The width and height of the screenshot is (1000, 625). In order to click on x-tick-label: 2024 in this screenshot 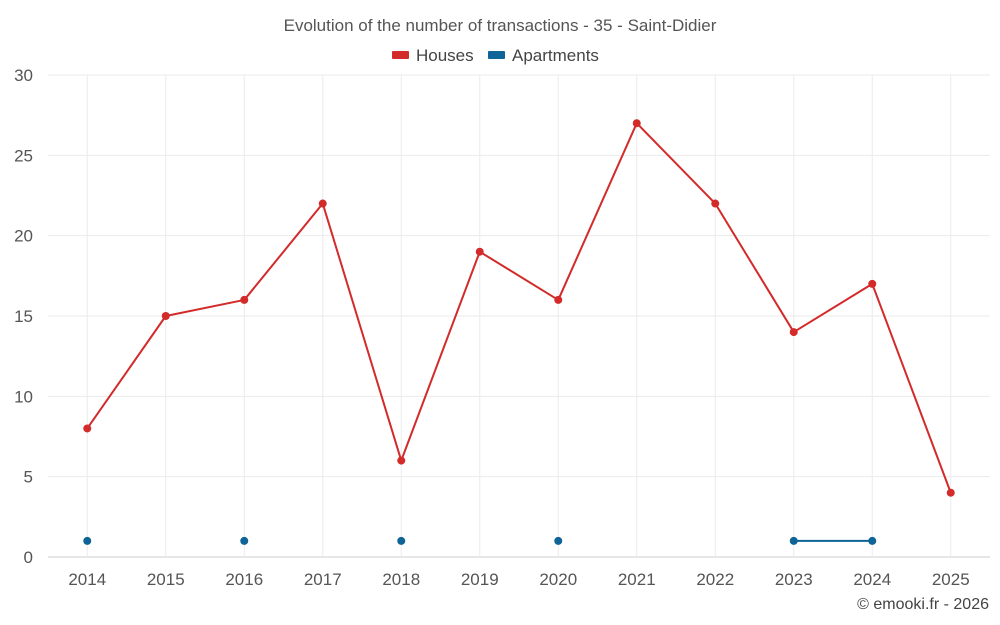, I will do `click(872, 579)`.